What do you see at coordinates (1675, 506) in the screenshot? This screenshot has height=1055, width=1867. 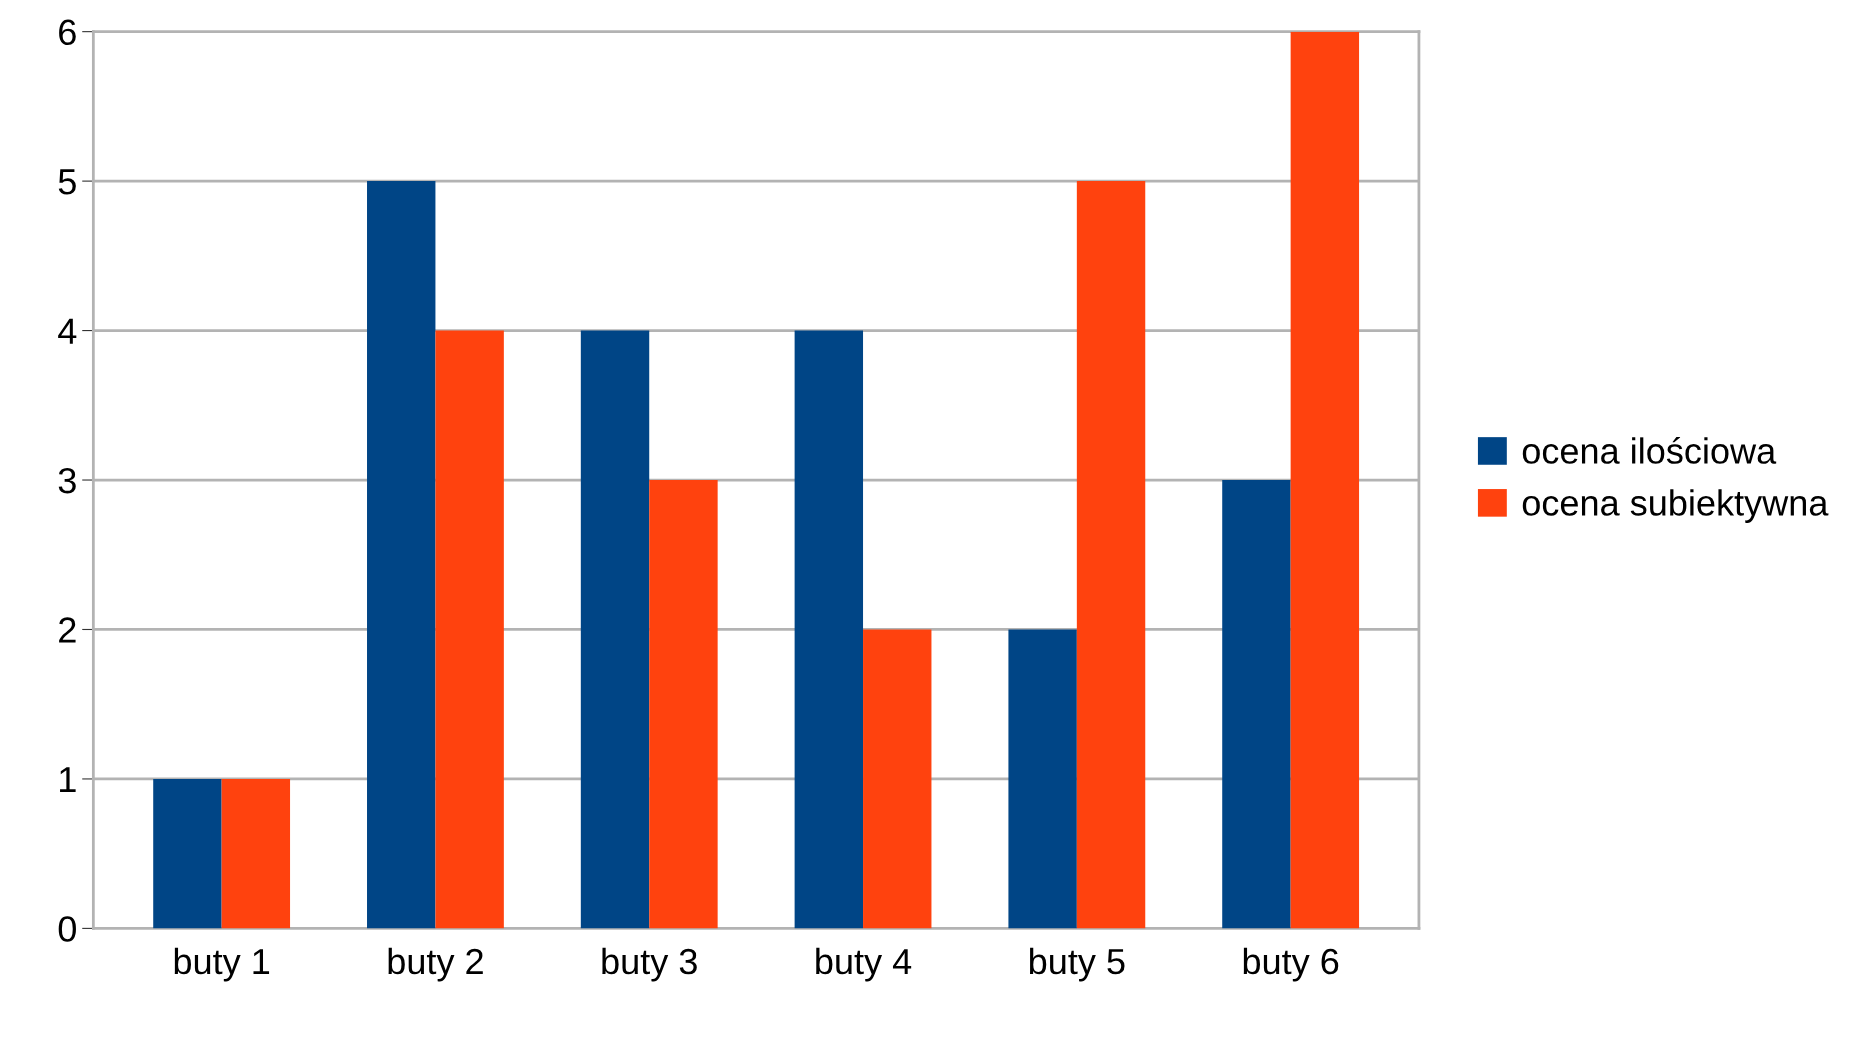 I see `legend-label: ocena subiektywna` at bounding box center [1675, 506].